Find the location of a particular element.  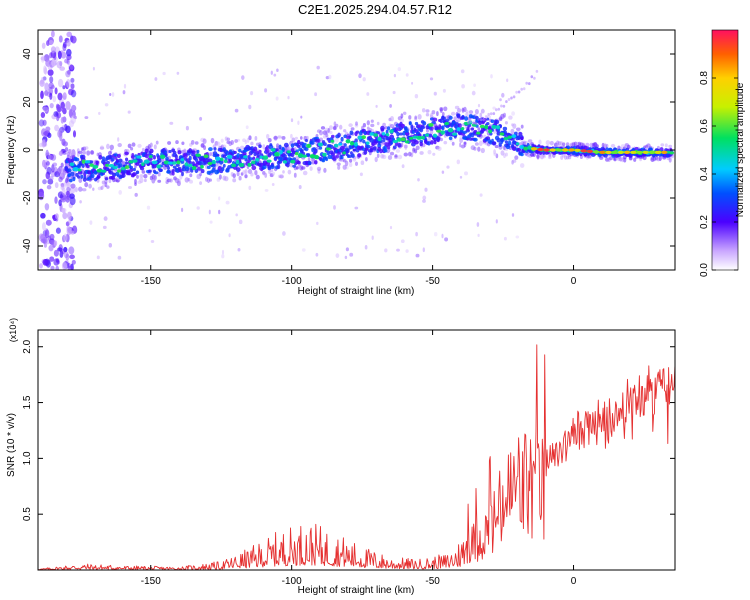

y-tick-label: 40 is located at coordinates (27, 54).